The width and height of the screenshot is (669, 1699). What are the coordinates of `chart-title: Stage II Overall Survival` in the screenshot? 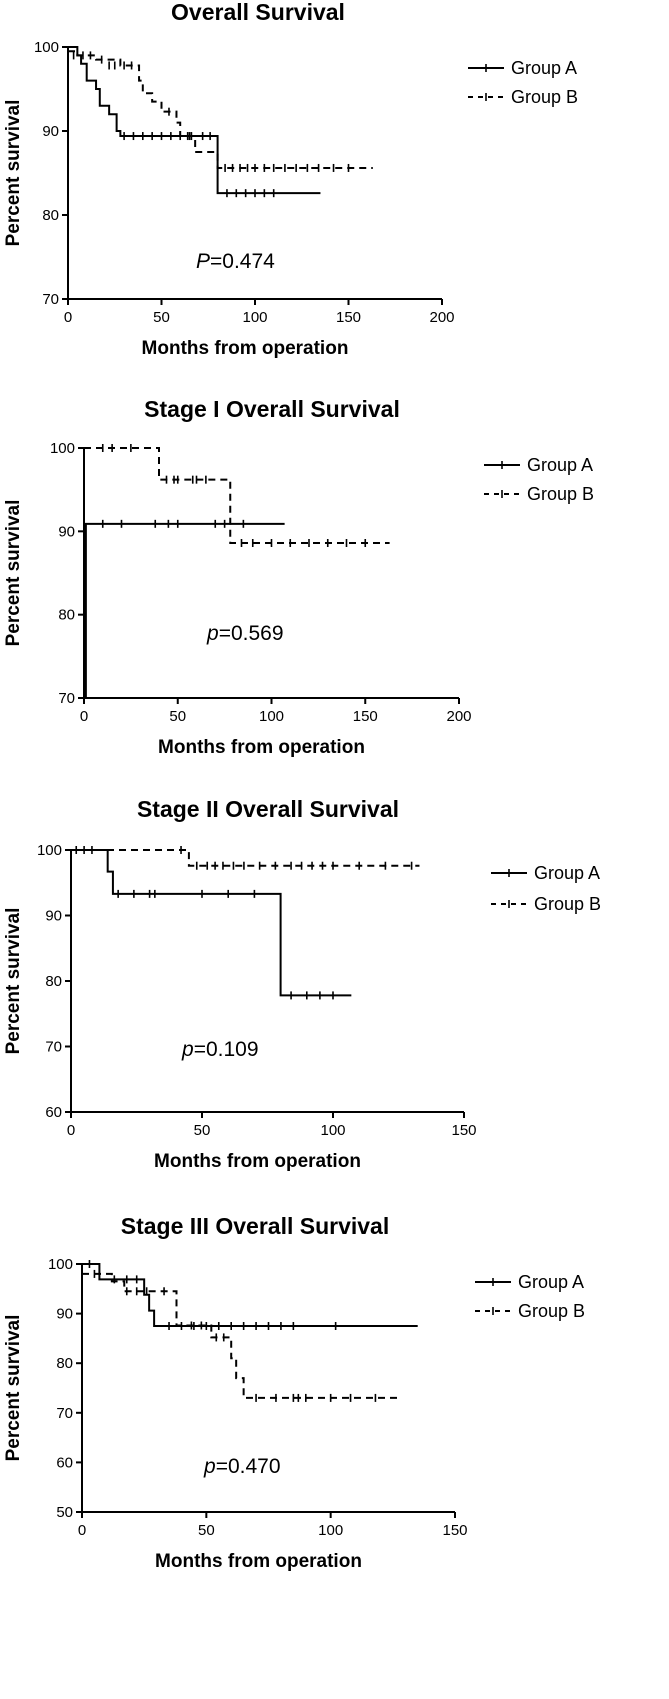 It's located at (268, 809).